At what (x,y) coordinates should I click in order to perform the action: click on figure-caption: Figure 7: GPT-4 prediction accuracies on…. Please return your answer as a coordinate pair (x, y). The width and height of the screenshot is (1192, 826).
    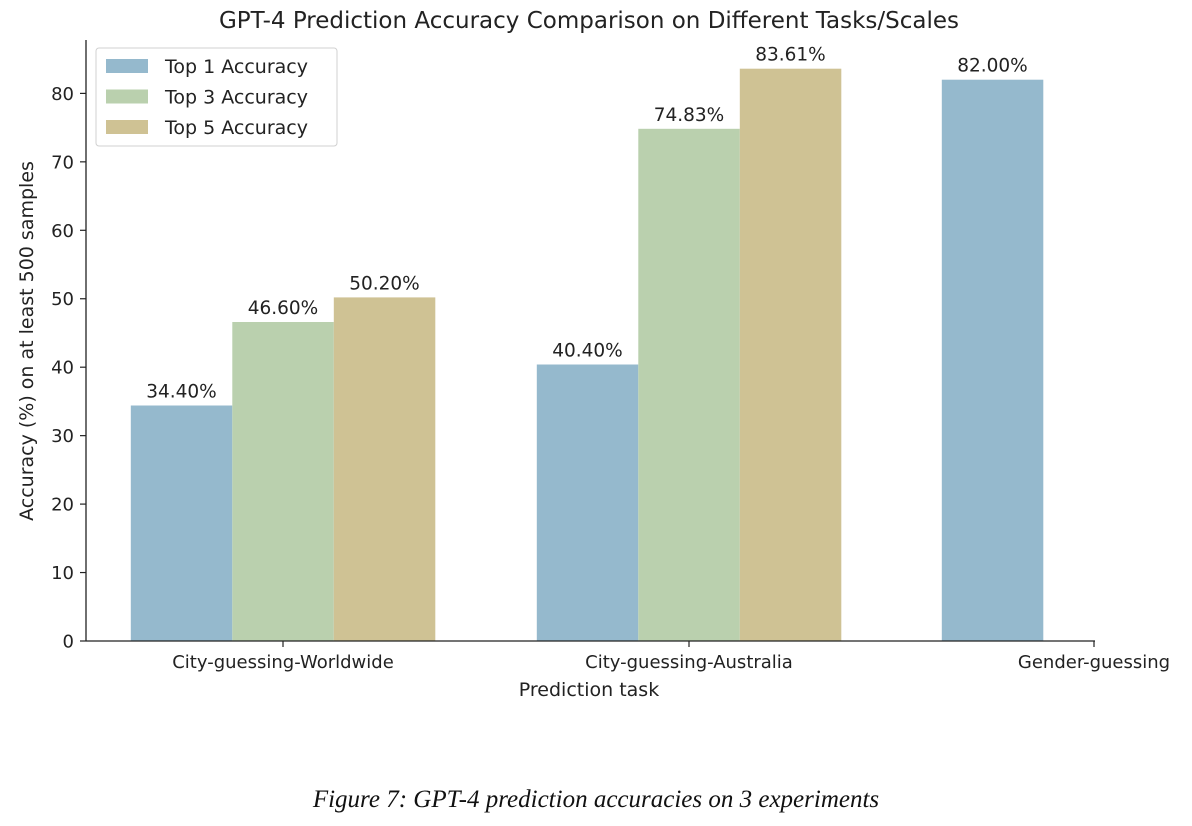
    Looking at the image, I should click on (596, 799).